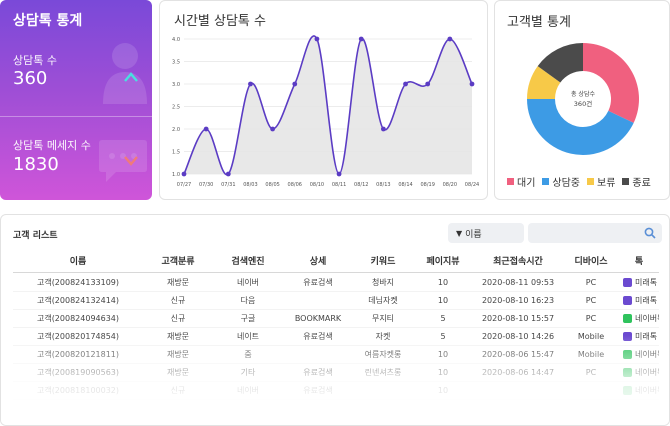 Image resolution: width=670 pixels, height=426 pixels. I want to click on consult-stats-card: 상담톡 통계 상담톡 수 360 상담톡 메세지 수 1830, so click(76, 100).